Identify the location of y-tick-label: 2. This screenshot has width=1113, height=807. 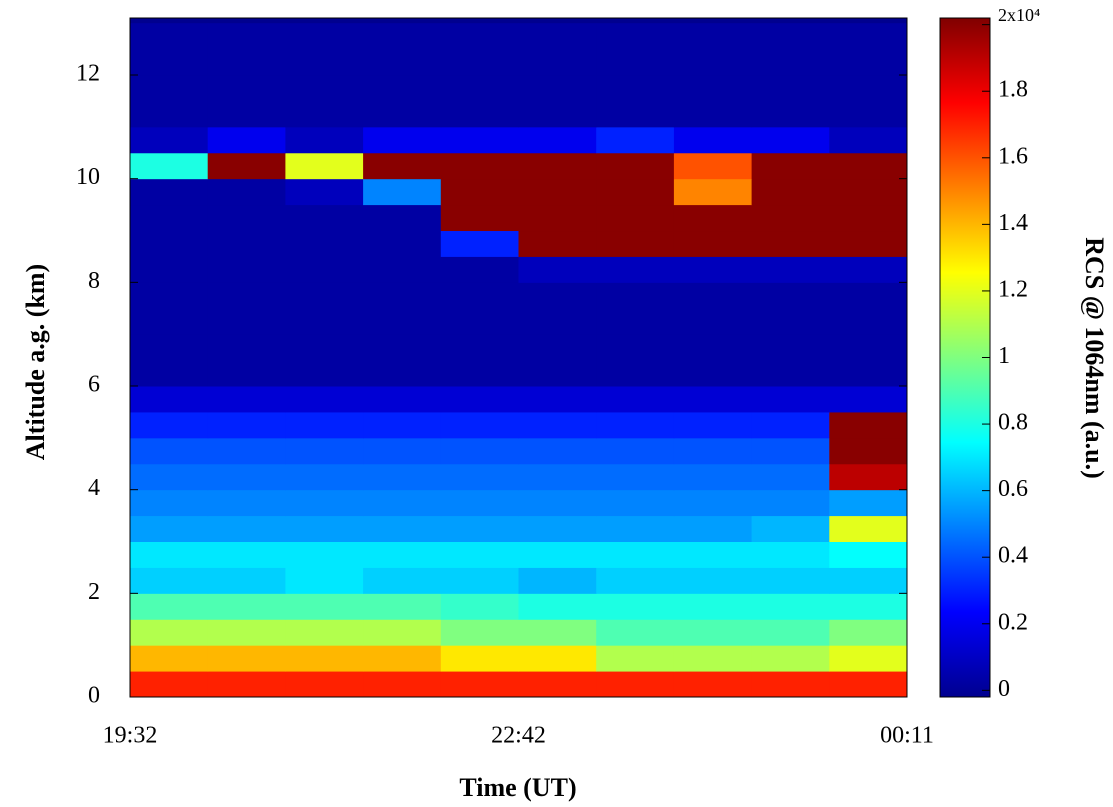
(94, 592).